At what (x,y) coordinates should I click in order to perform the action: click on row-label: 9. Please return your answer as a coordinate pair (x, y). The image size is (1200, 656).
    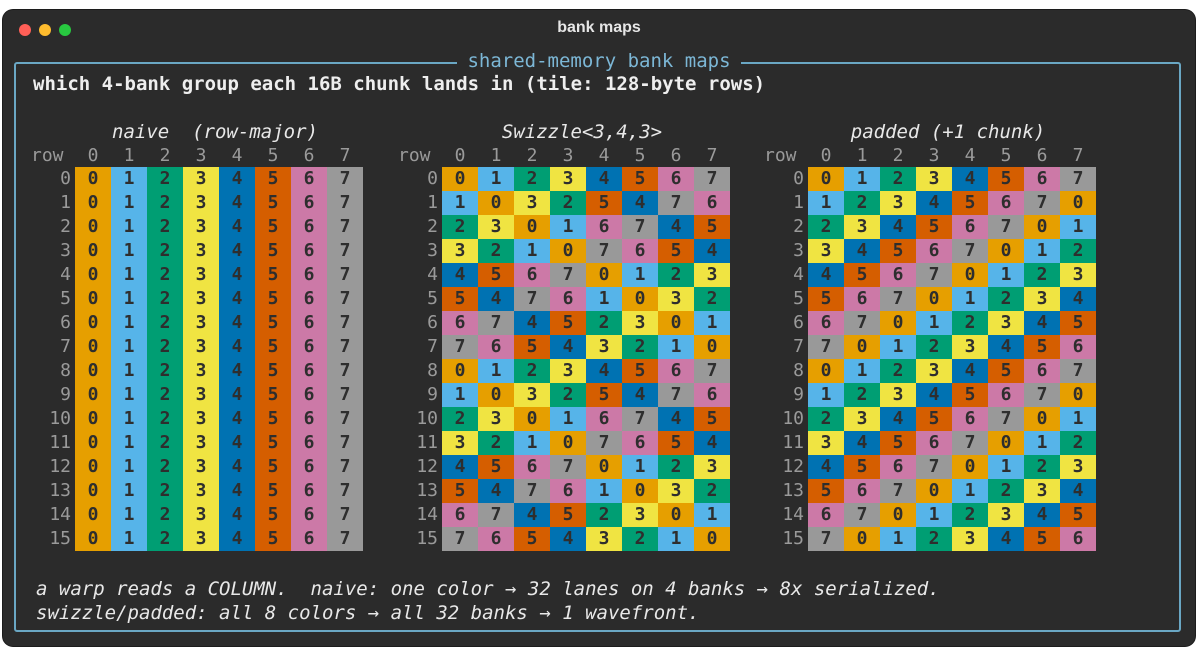
    Looking at the image, I should click on (65, 394).